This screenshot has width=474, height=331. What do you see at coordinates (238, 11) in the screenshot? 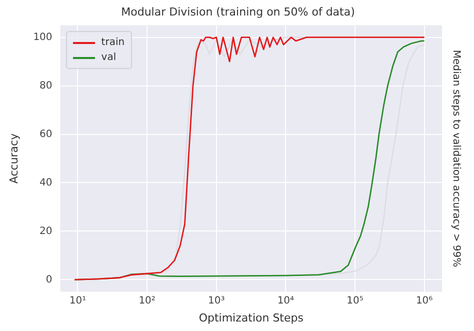
I see `chart-title: Modular Division (training on 50% of data)` at bounding box center [238, 11].